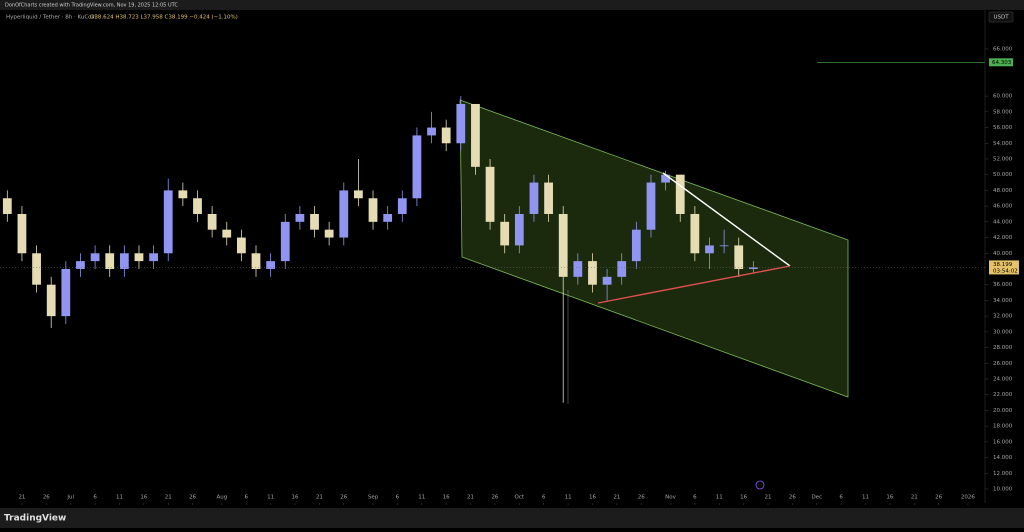 Image resolution: width=1024 pixels, height=532 pixels. What do you see at coordinates (760, 485) in the screenshot?
I see `event-icon` at bounding box center [760, 485].